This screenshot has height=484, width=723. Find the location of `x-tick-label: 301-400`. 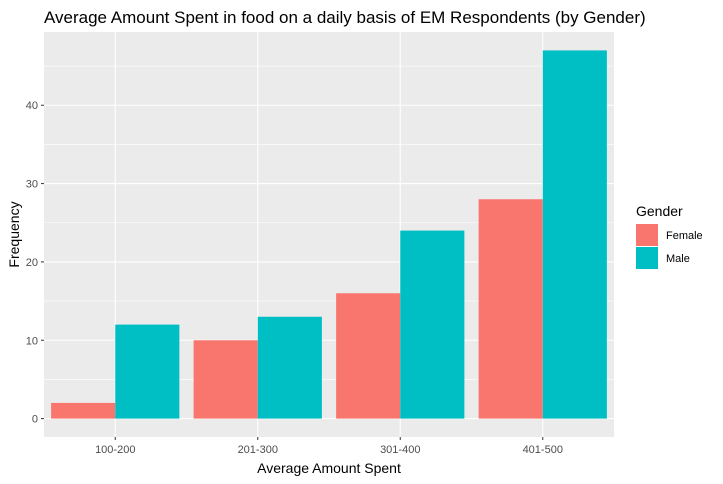

x-tick-label: 301-400 is located at coordinates (400, 450).